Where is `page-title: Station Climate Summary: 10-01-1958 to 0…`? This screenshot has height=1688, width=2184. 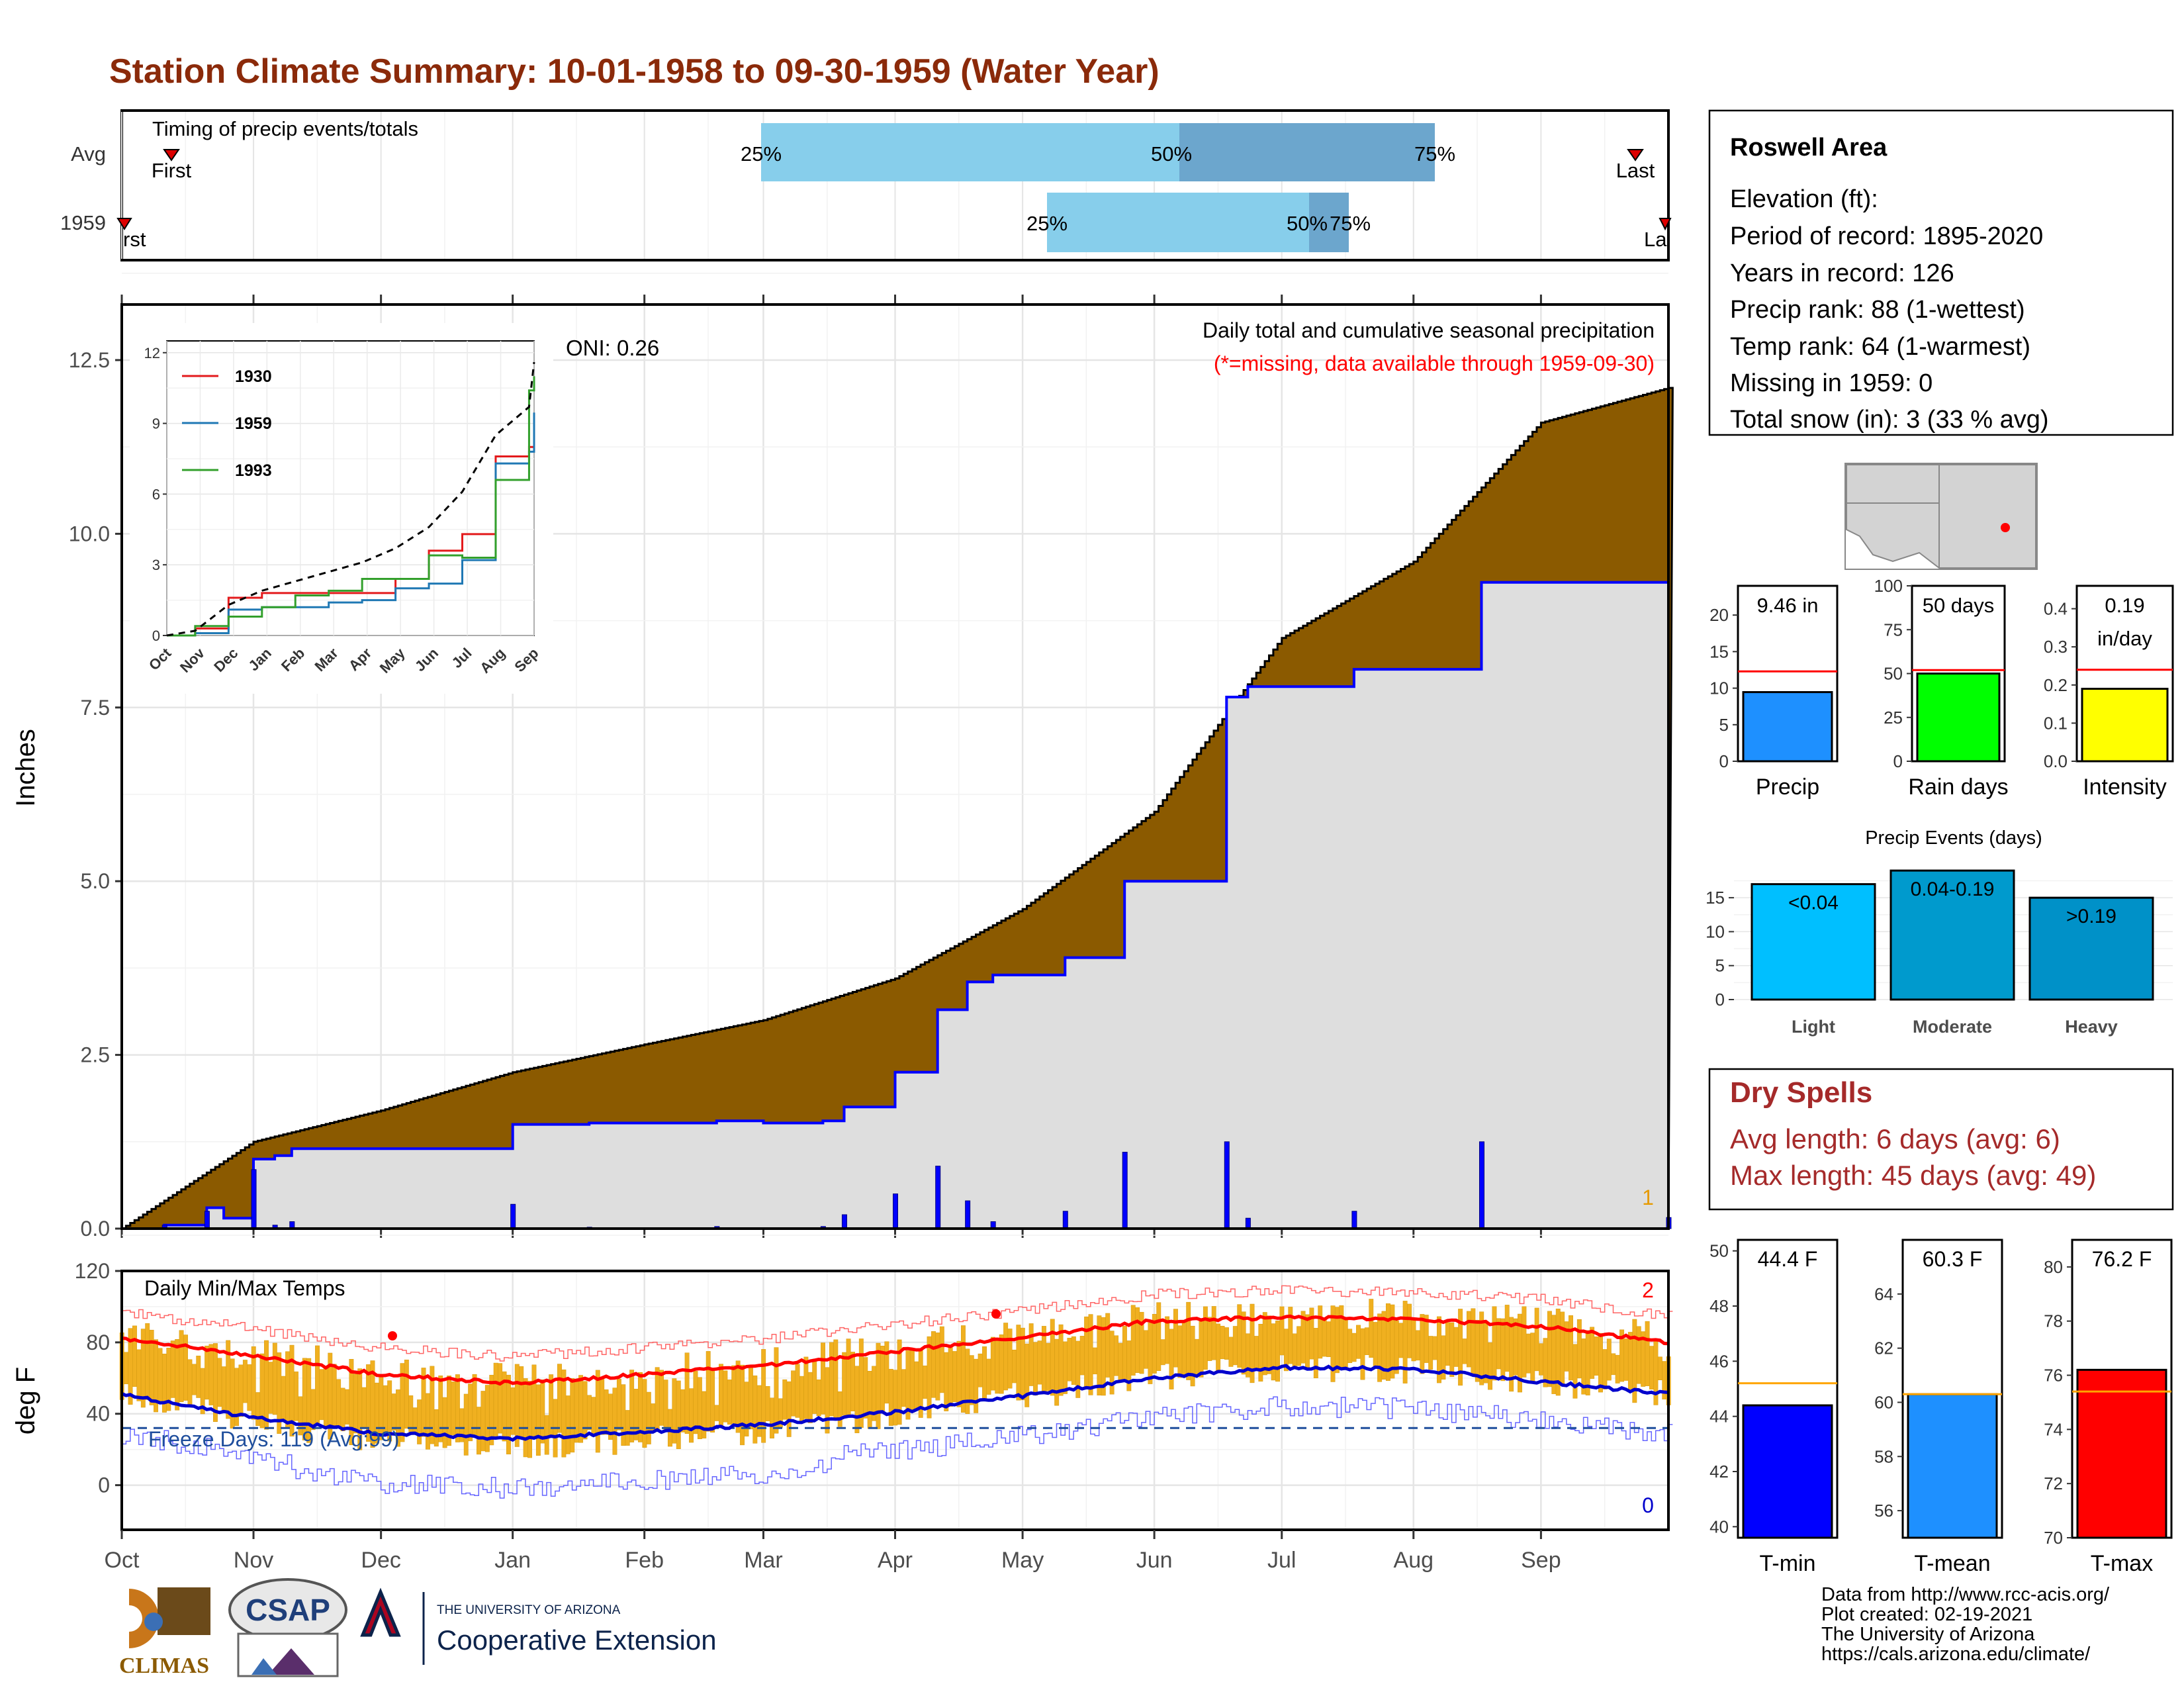
page-title: Station Climate Summary: 10-01-1958 to 0… is located at coordinates (634, 71).